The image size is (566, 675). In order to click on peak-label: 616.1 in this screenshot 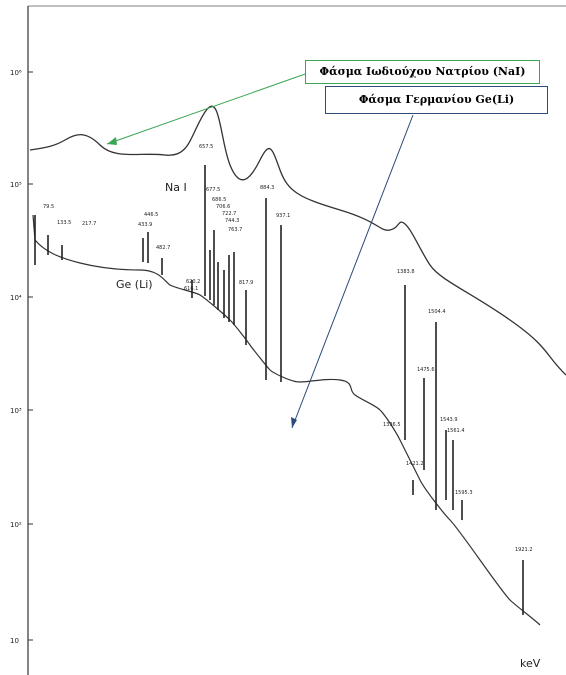, I will do `click(191, 289)`.